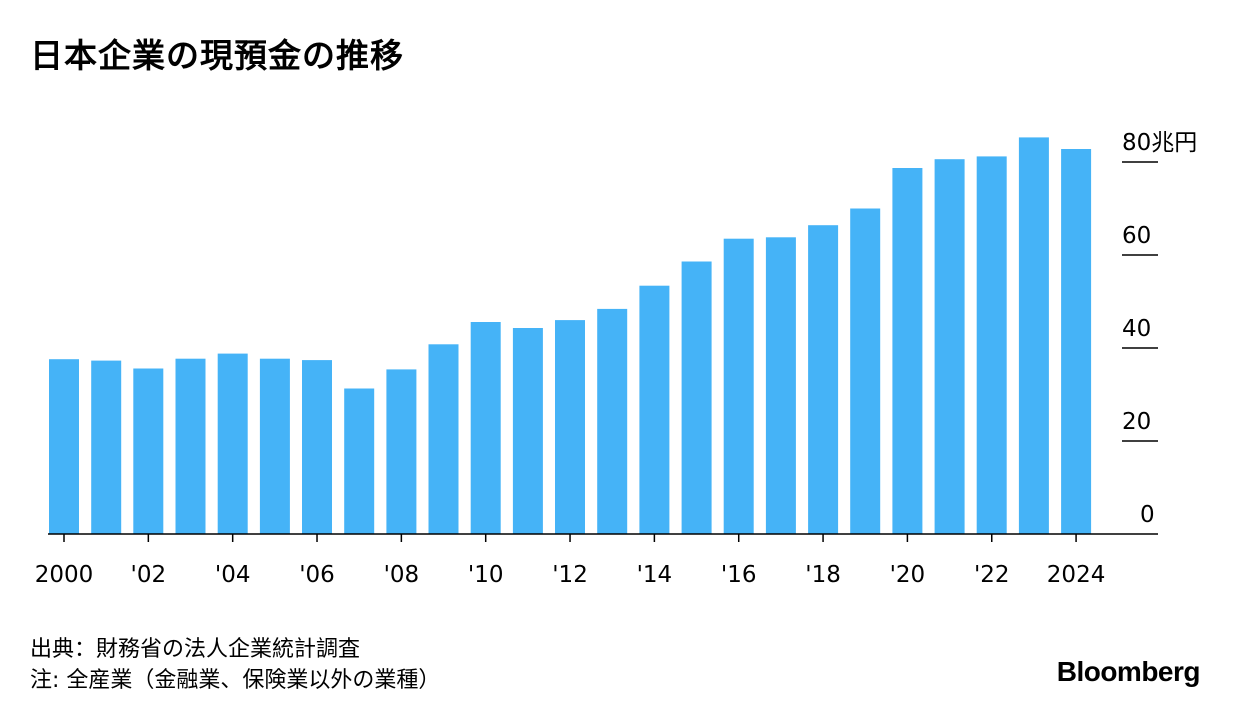  I want to click on x-tick-label-2010: '10, so click(486, 575).